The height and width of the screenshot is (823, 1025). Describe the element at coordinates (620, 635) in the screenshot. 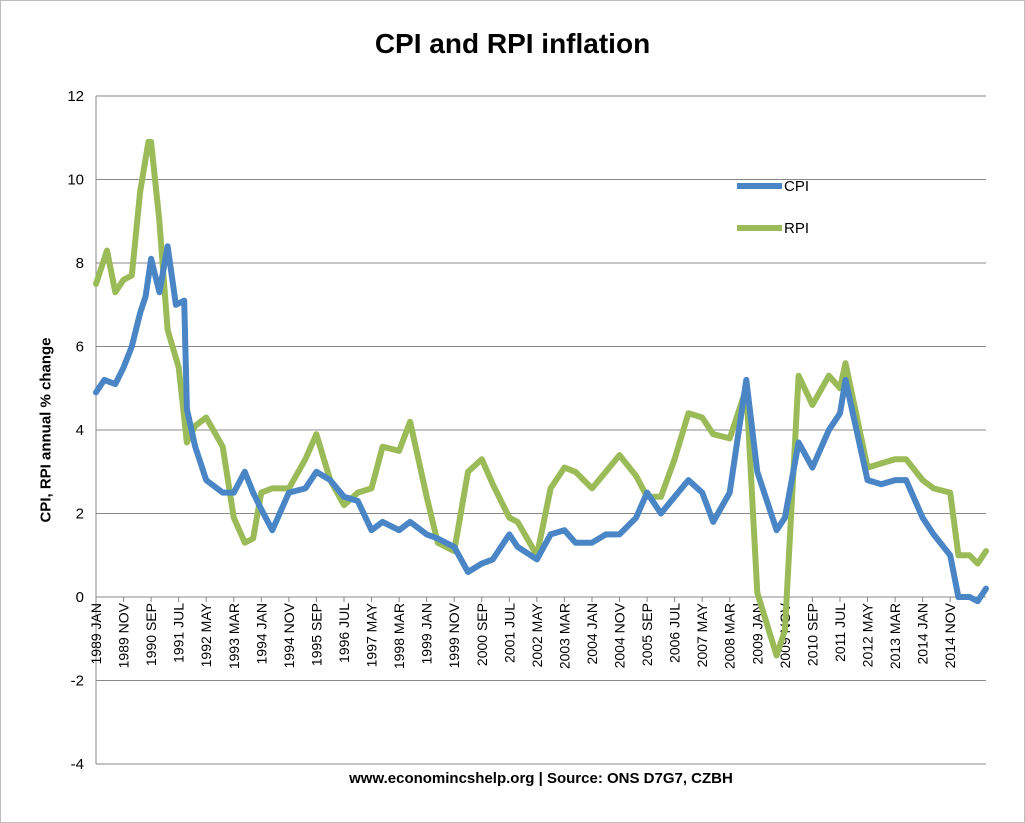

I see `x-tick-label: 2004 NOV` at that location.